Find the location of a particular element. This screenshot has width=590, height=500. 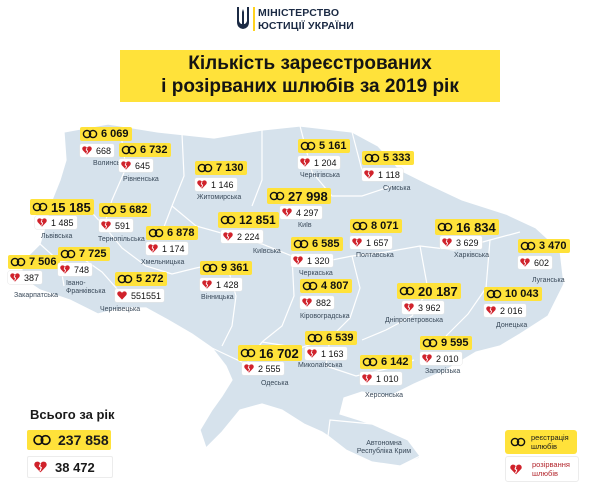

registered-count: 6 142 is located at coordinates (395, 362).